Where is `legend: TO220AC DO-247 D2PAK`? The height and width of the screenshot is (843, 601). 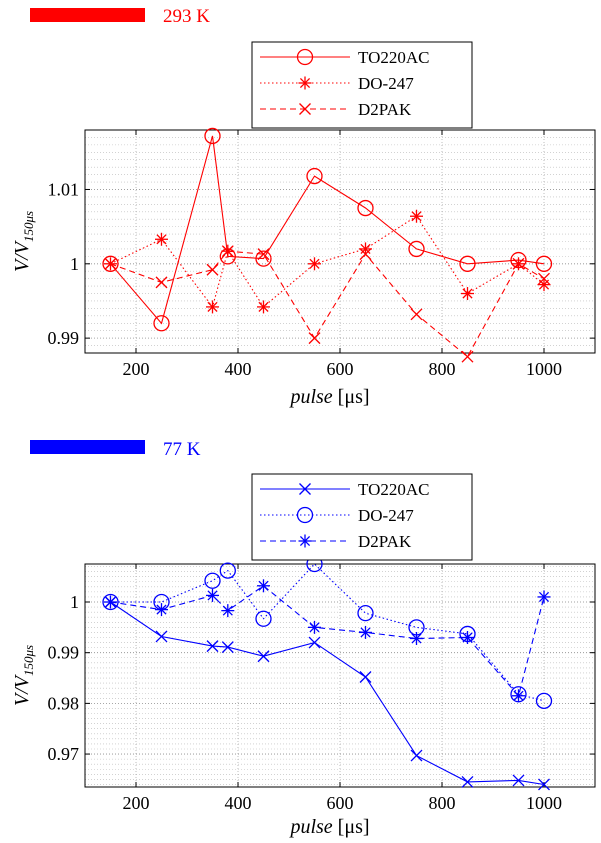
legend: TO220AC DO-247 D2PAK is located at coordinates (362, 517).